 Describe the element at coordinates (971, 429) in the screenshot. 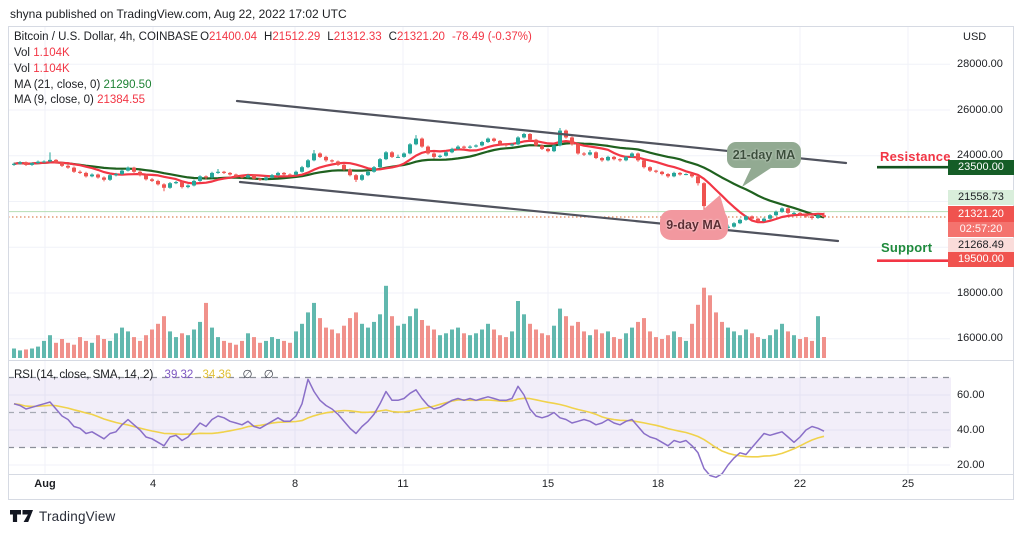

I see `rsi-axis-label: 40.00` at that location.